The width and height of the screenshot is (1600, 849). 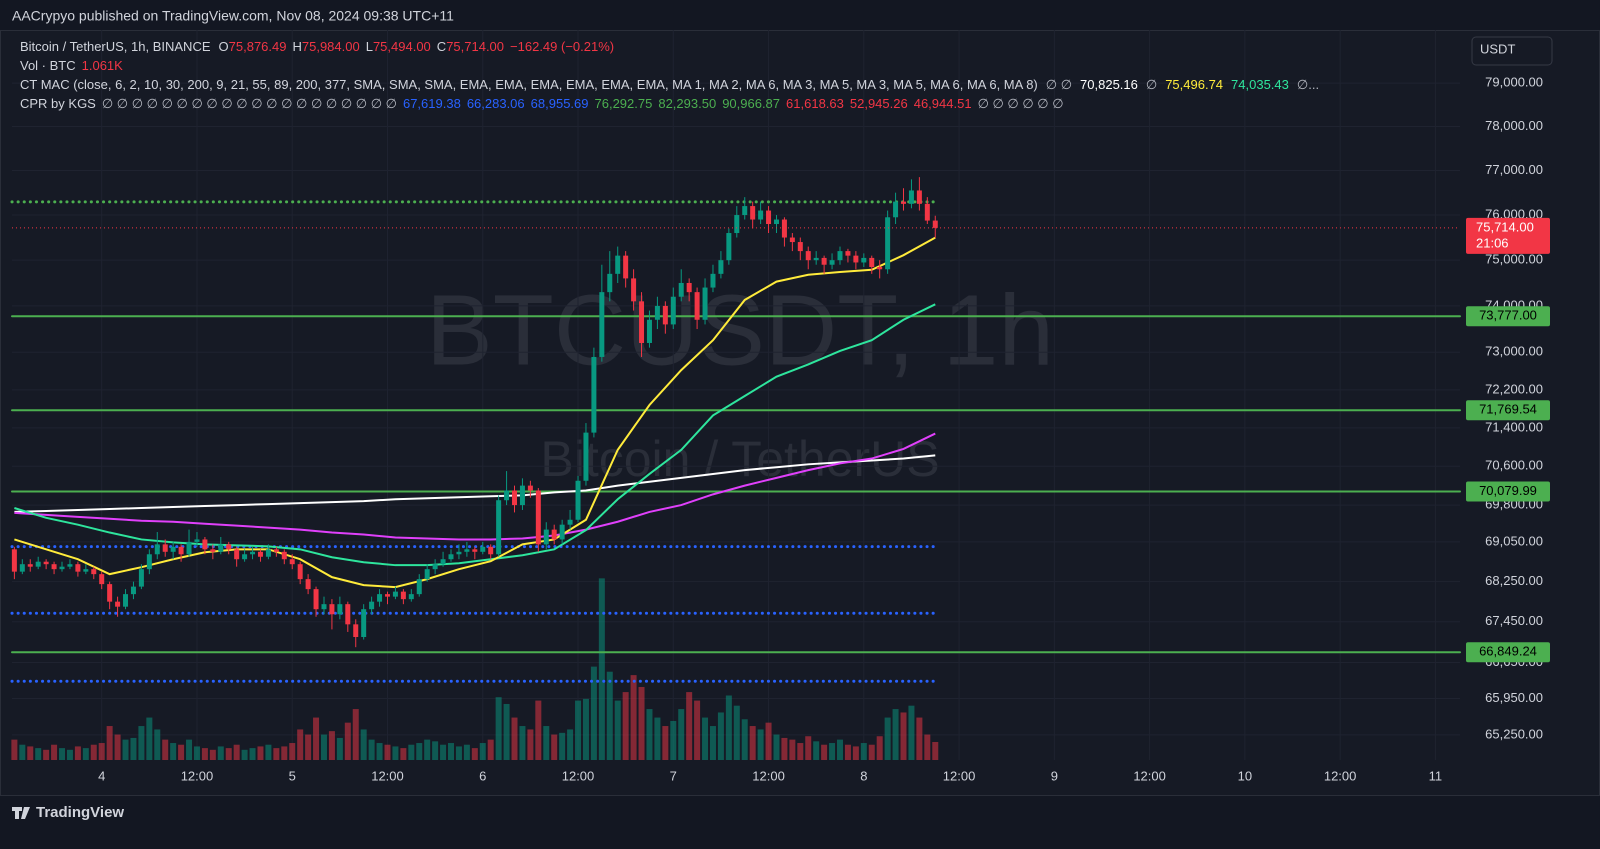 What do you see at coordinates (1514, 169) in the screenshot?
I see `y-tick-label: 77,000.00` at bounding box center [1514, 169].